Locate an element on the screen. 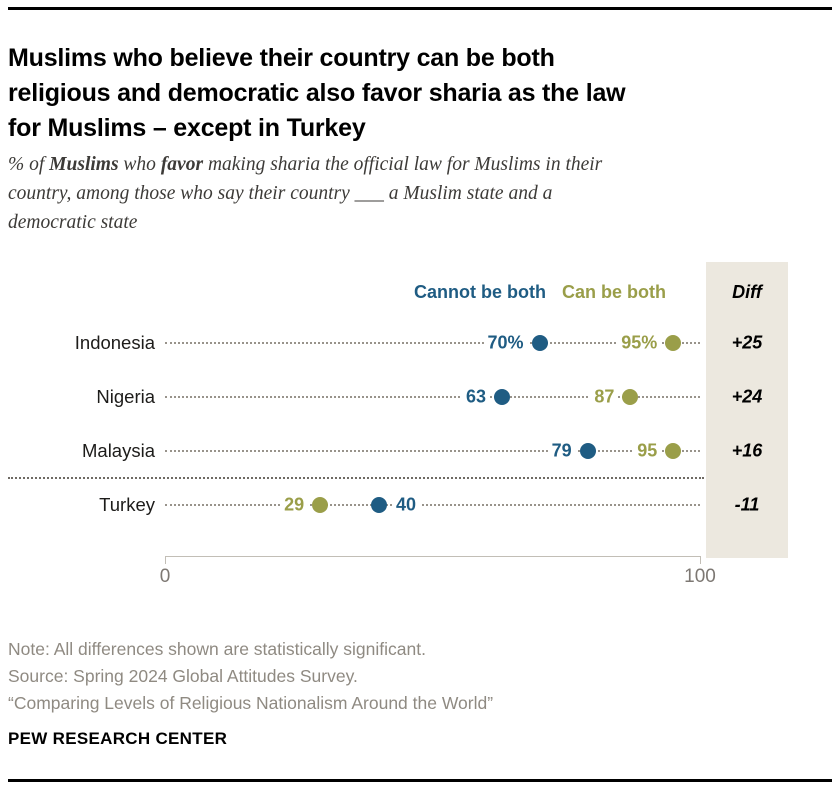 This screenshot has width=840, height=788. bottom-divider is located at coordinates (420, 780).